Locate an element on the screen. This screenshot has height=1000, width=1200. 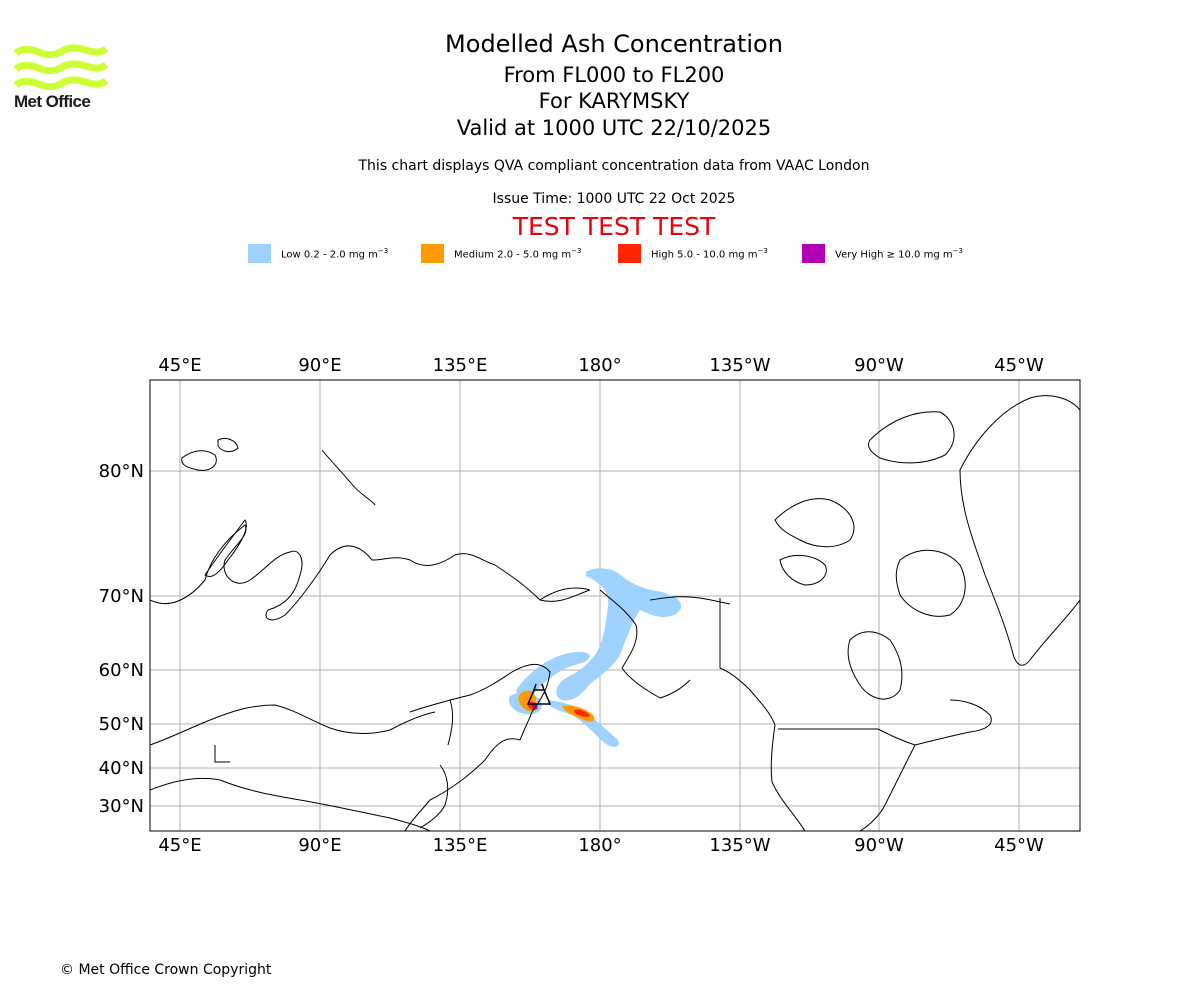
legend-item-medium: Medium 2.0 - 5.0 mg m−3 is located at coordinates (501, 253).